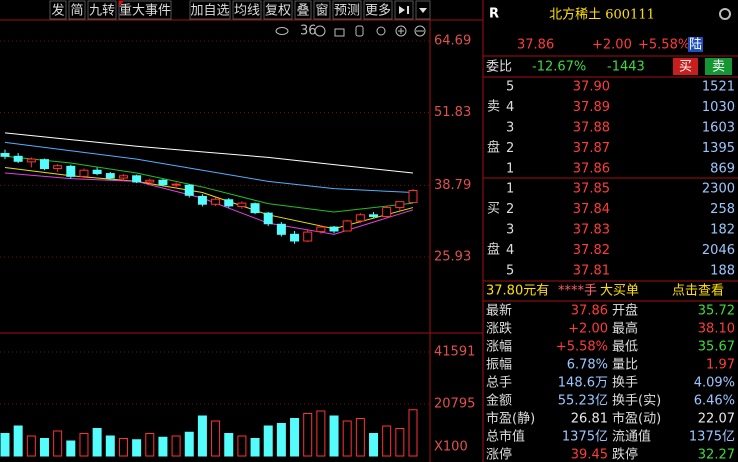 This screenshot has height=462, width=738. What do you see at coordinates (698, 291) in the screenshot?
I see `big-order-link: 点击查看` at bounding box center [698, 291].